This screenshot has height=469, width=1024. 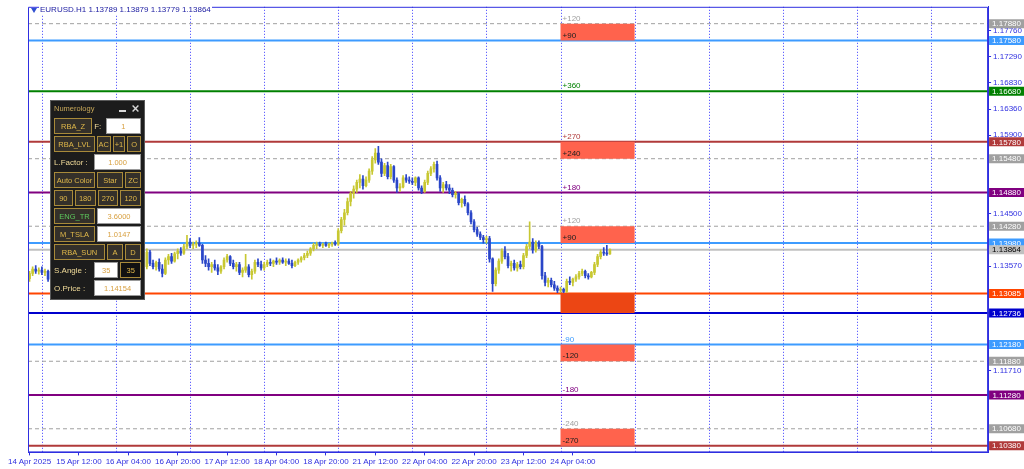 What do you see at coordinates (1007, 91) in the screenshot?
I see `ref-line-label: 1.16680` at bounding box center [1007, 91].